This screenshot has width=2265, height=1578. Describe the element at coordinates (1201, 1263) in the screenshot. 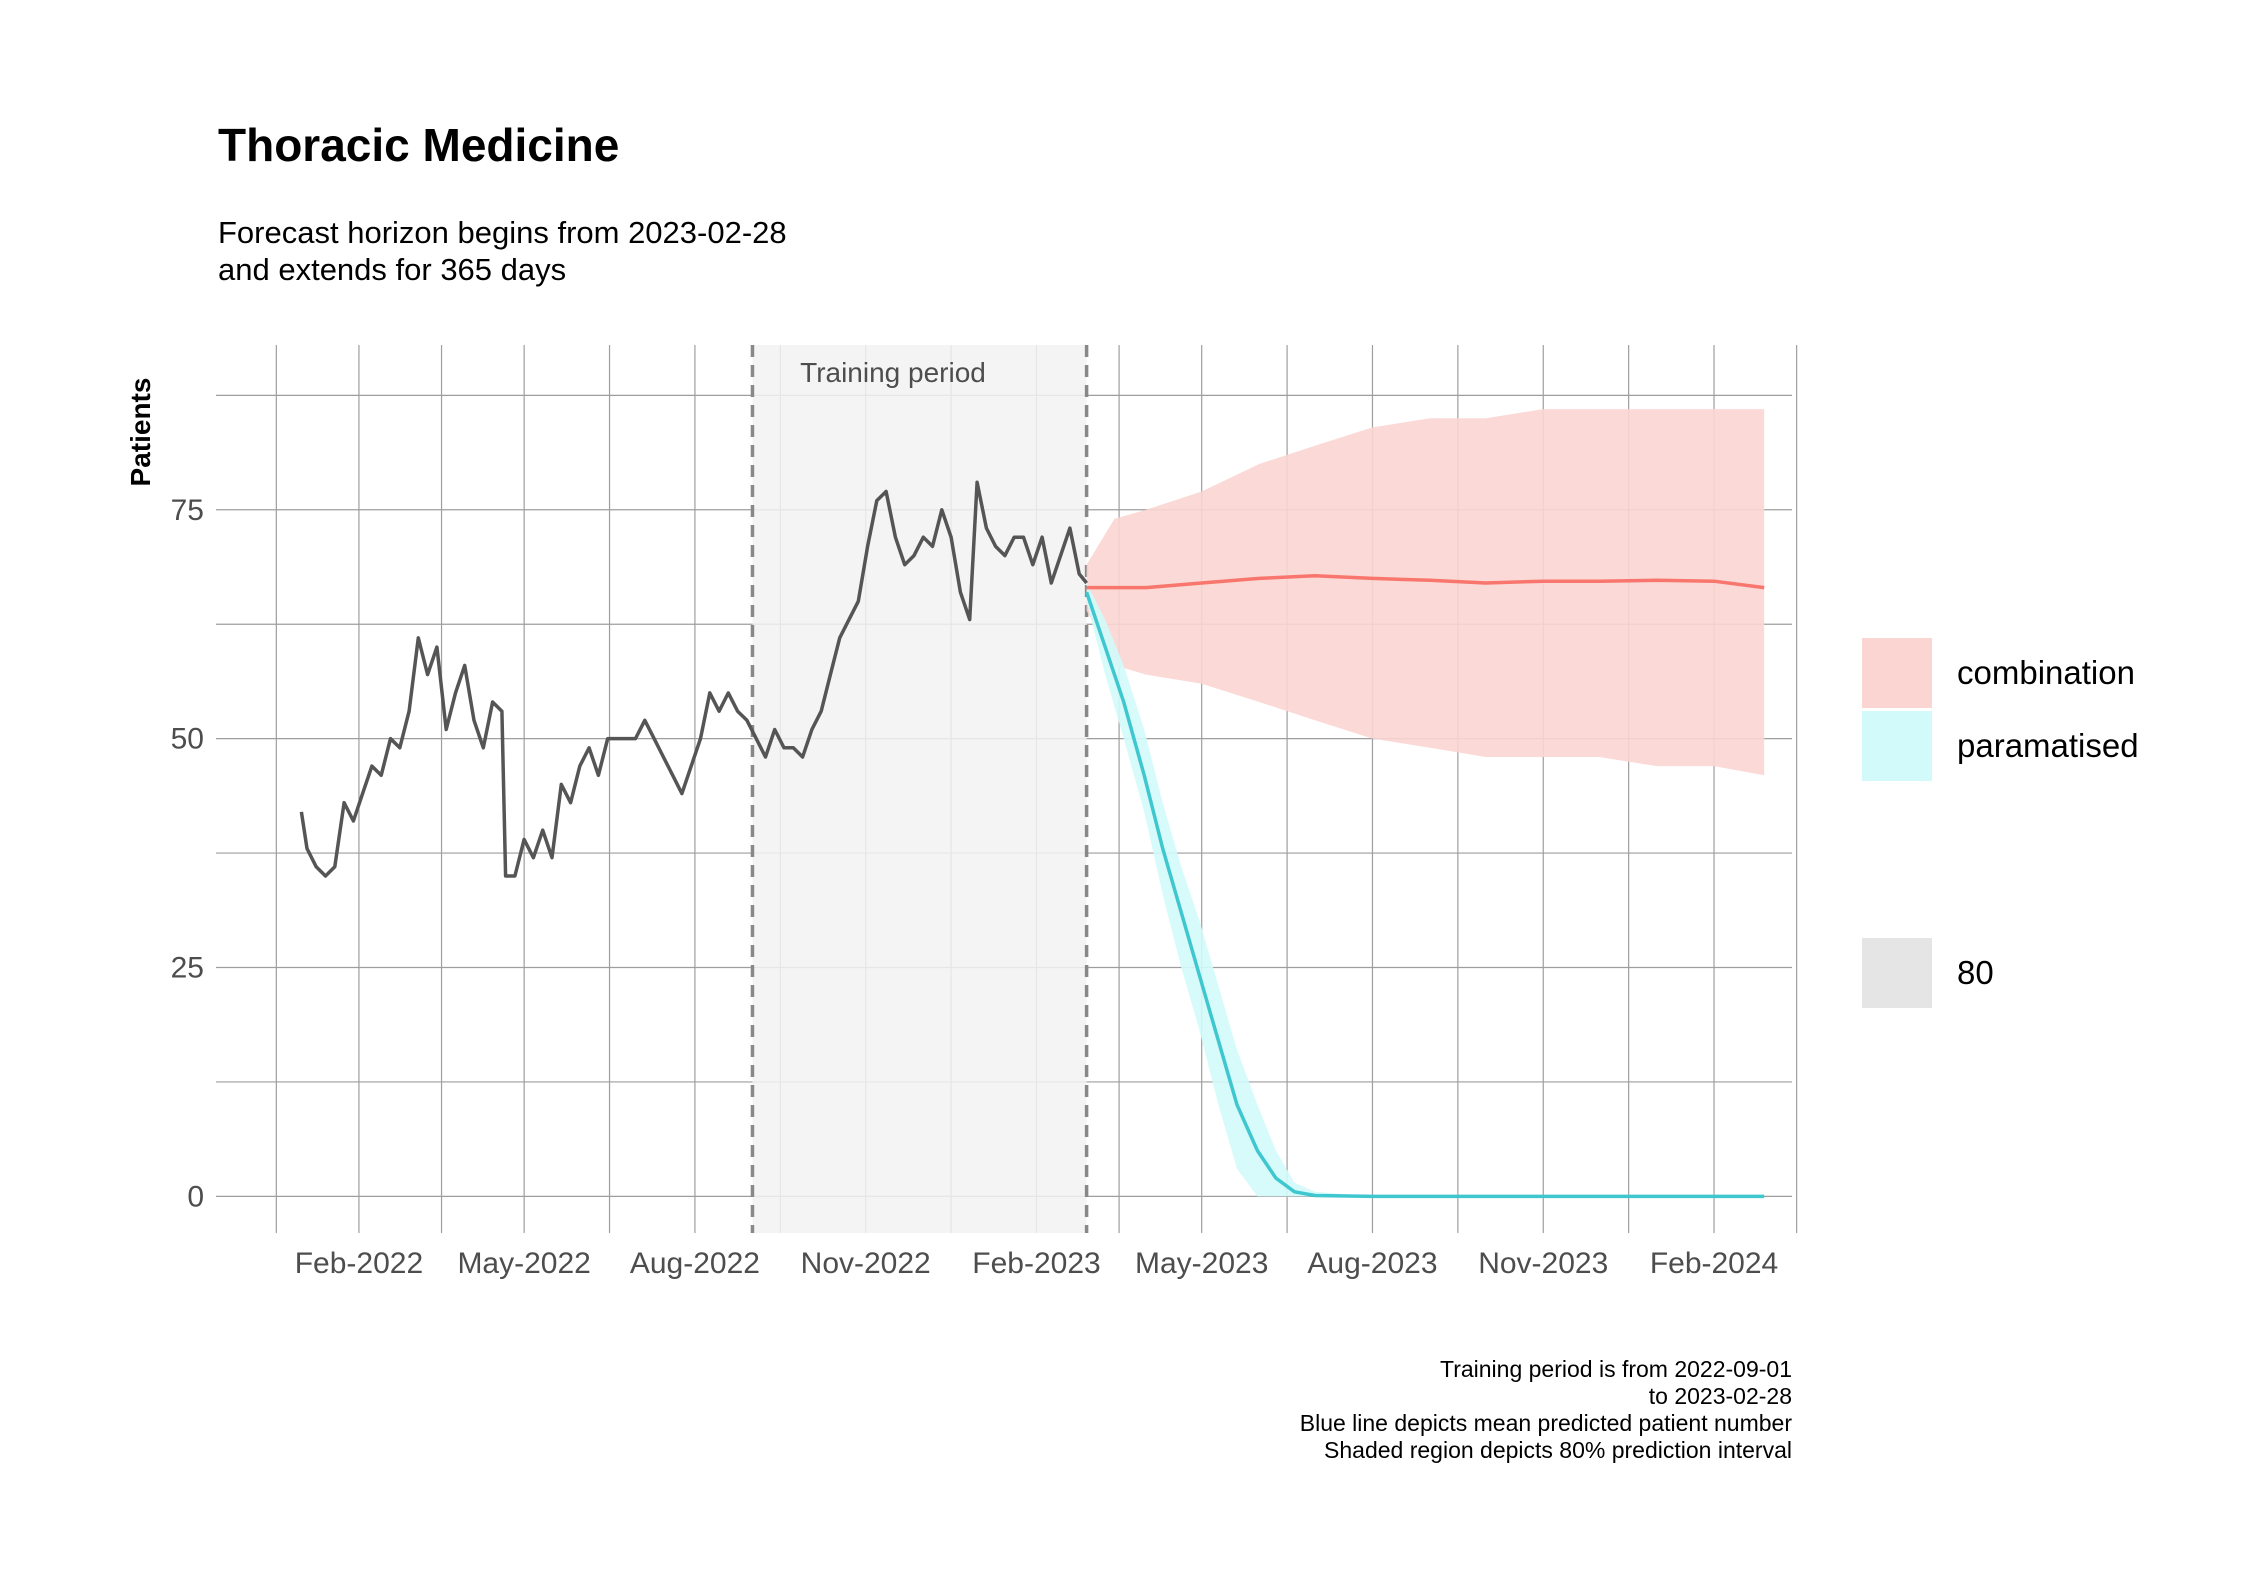

I see `x-tick-label: May-2023` at that location.